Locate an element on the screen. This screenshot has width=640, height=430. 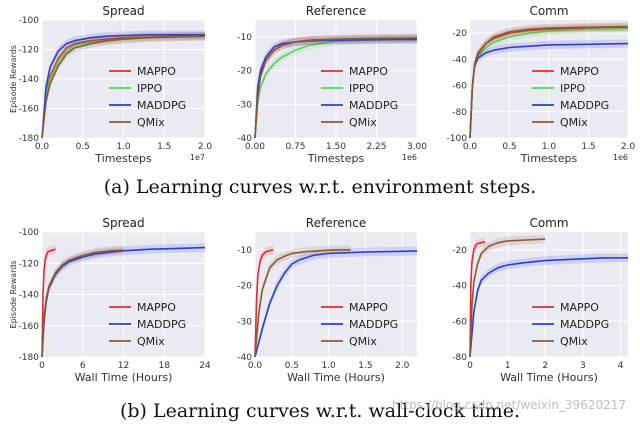
chart-4-xlabel: Wall Time (Hours) is located at coordinates (124, 377).